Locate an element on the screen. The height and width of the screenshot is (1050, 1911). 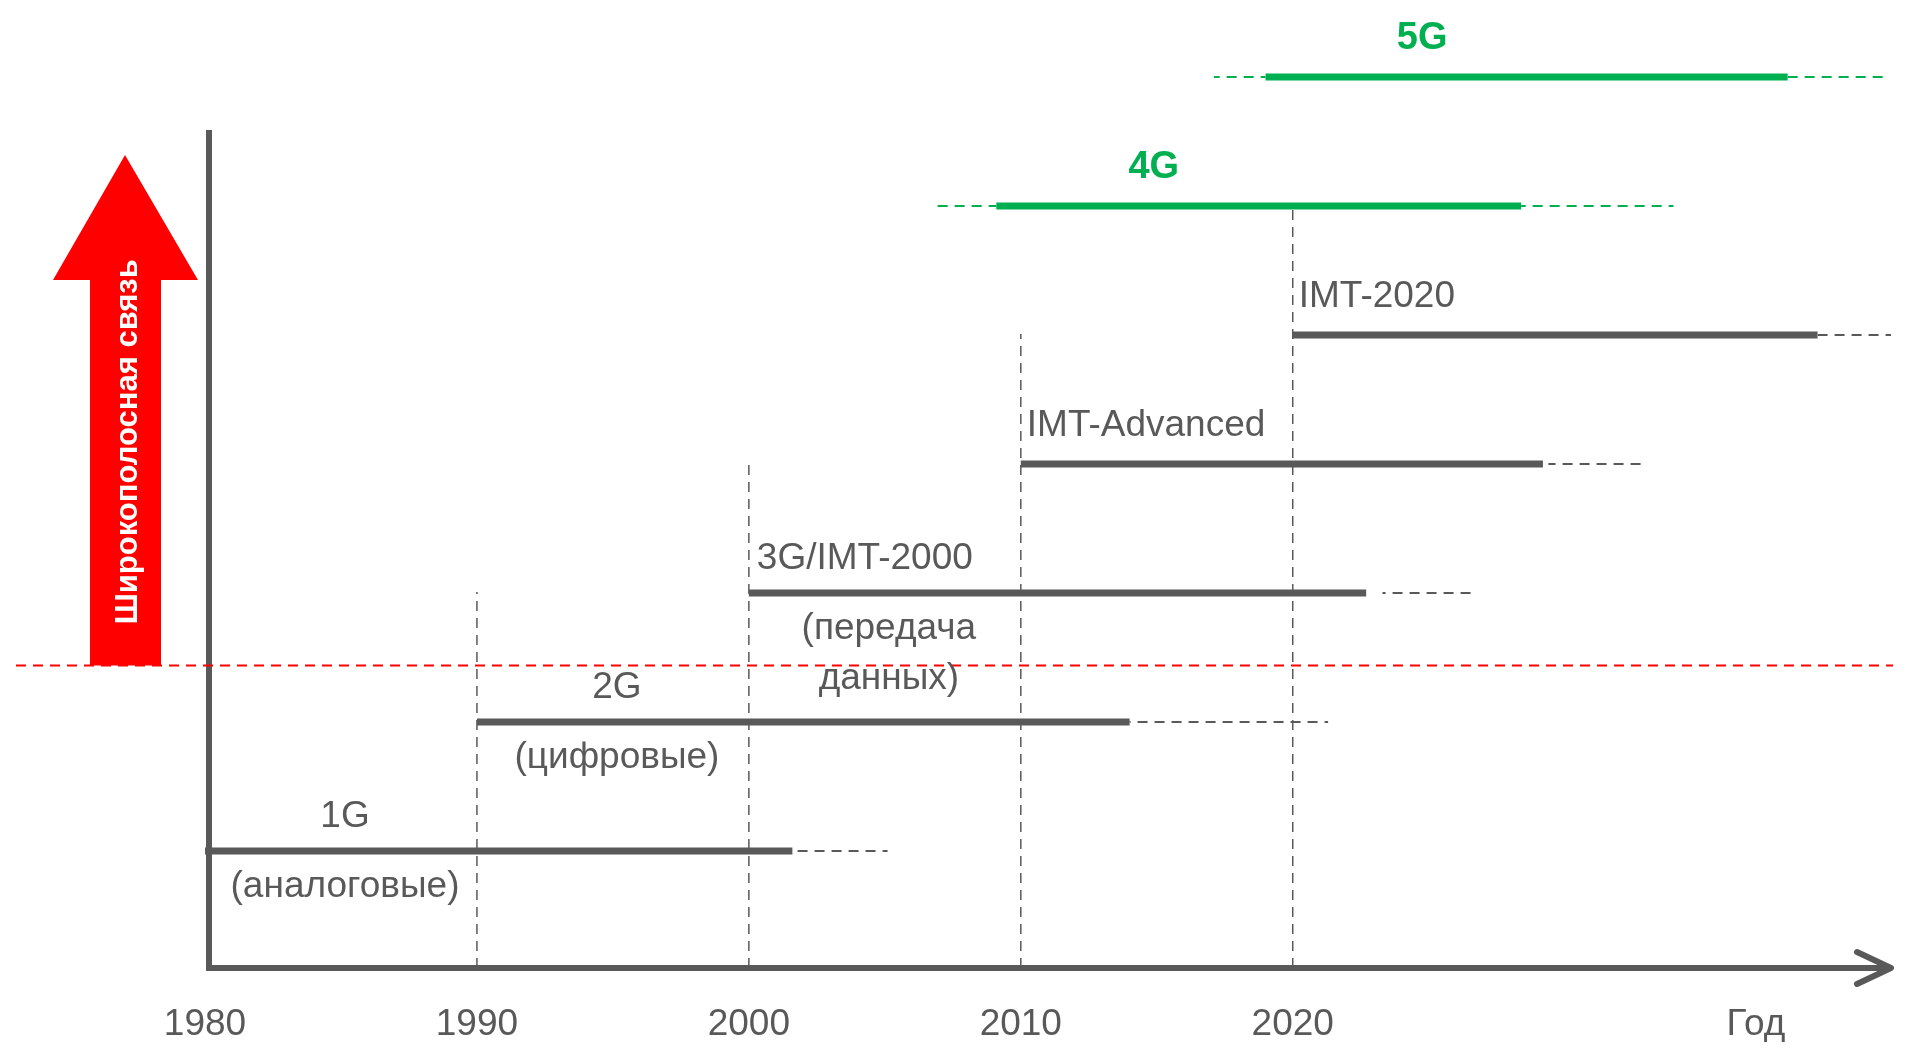
y-tick-label: 1G (аналоговые) is located at coordinates (345, 849).